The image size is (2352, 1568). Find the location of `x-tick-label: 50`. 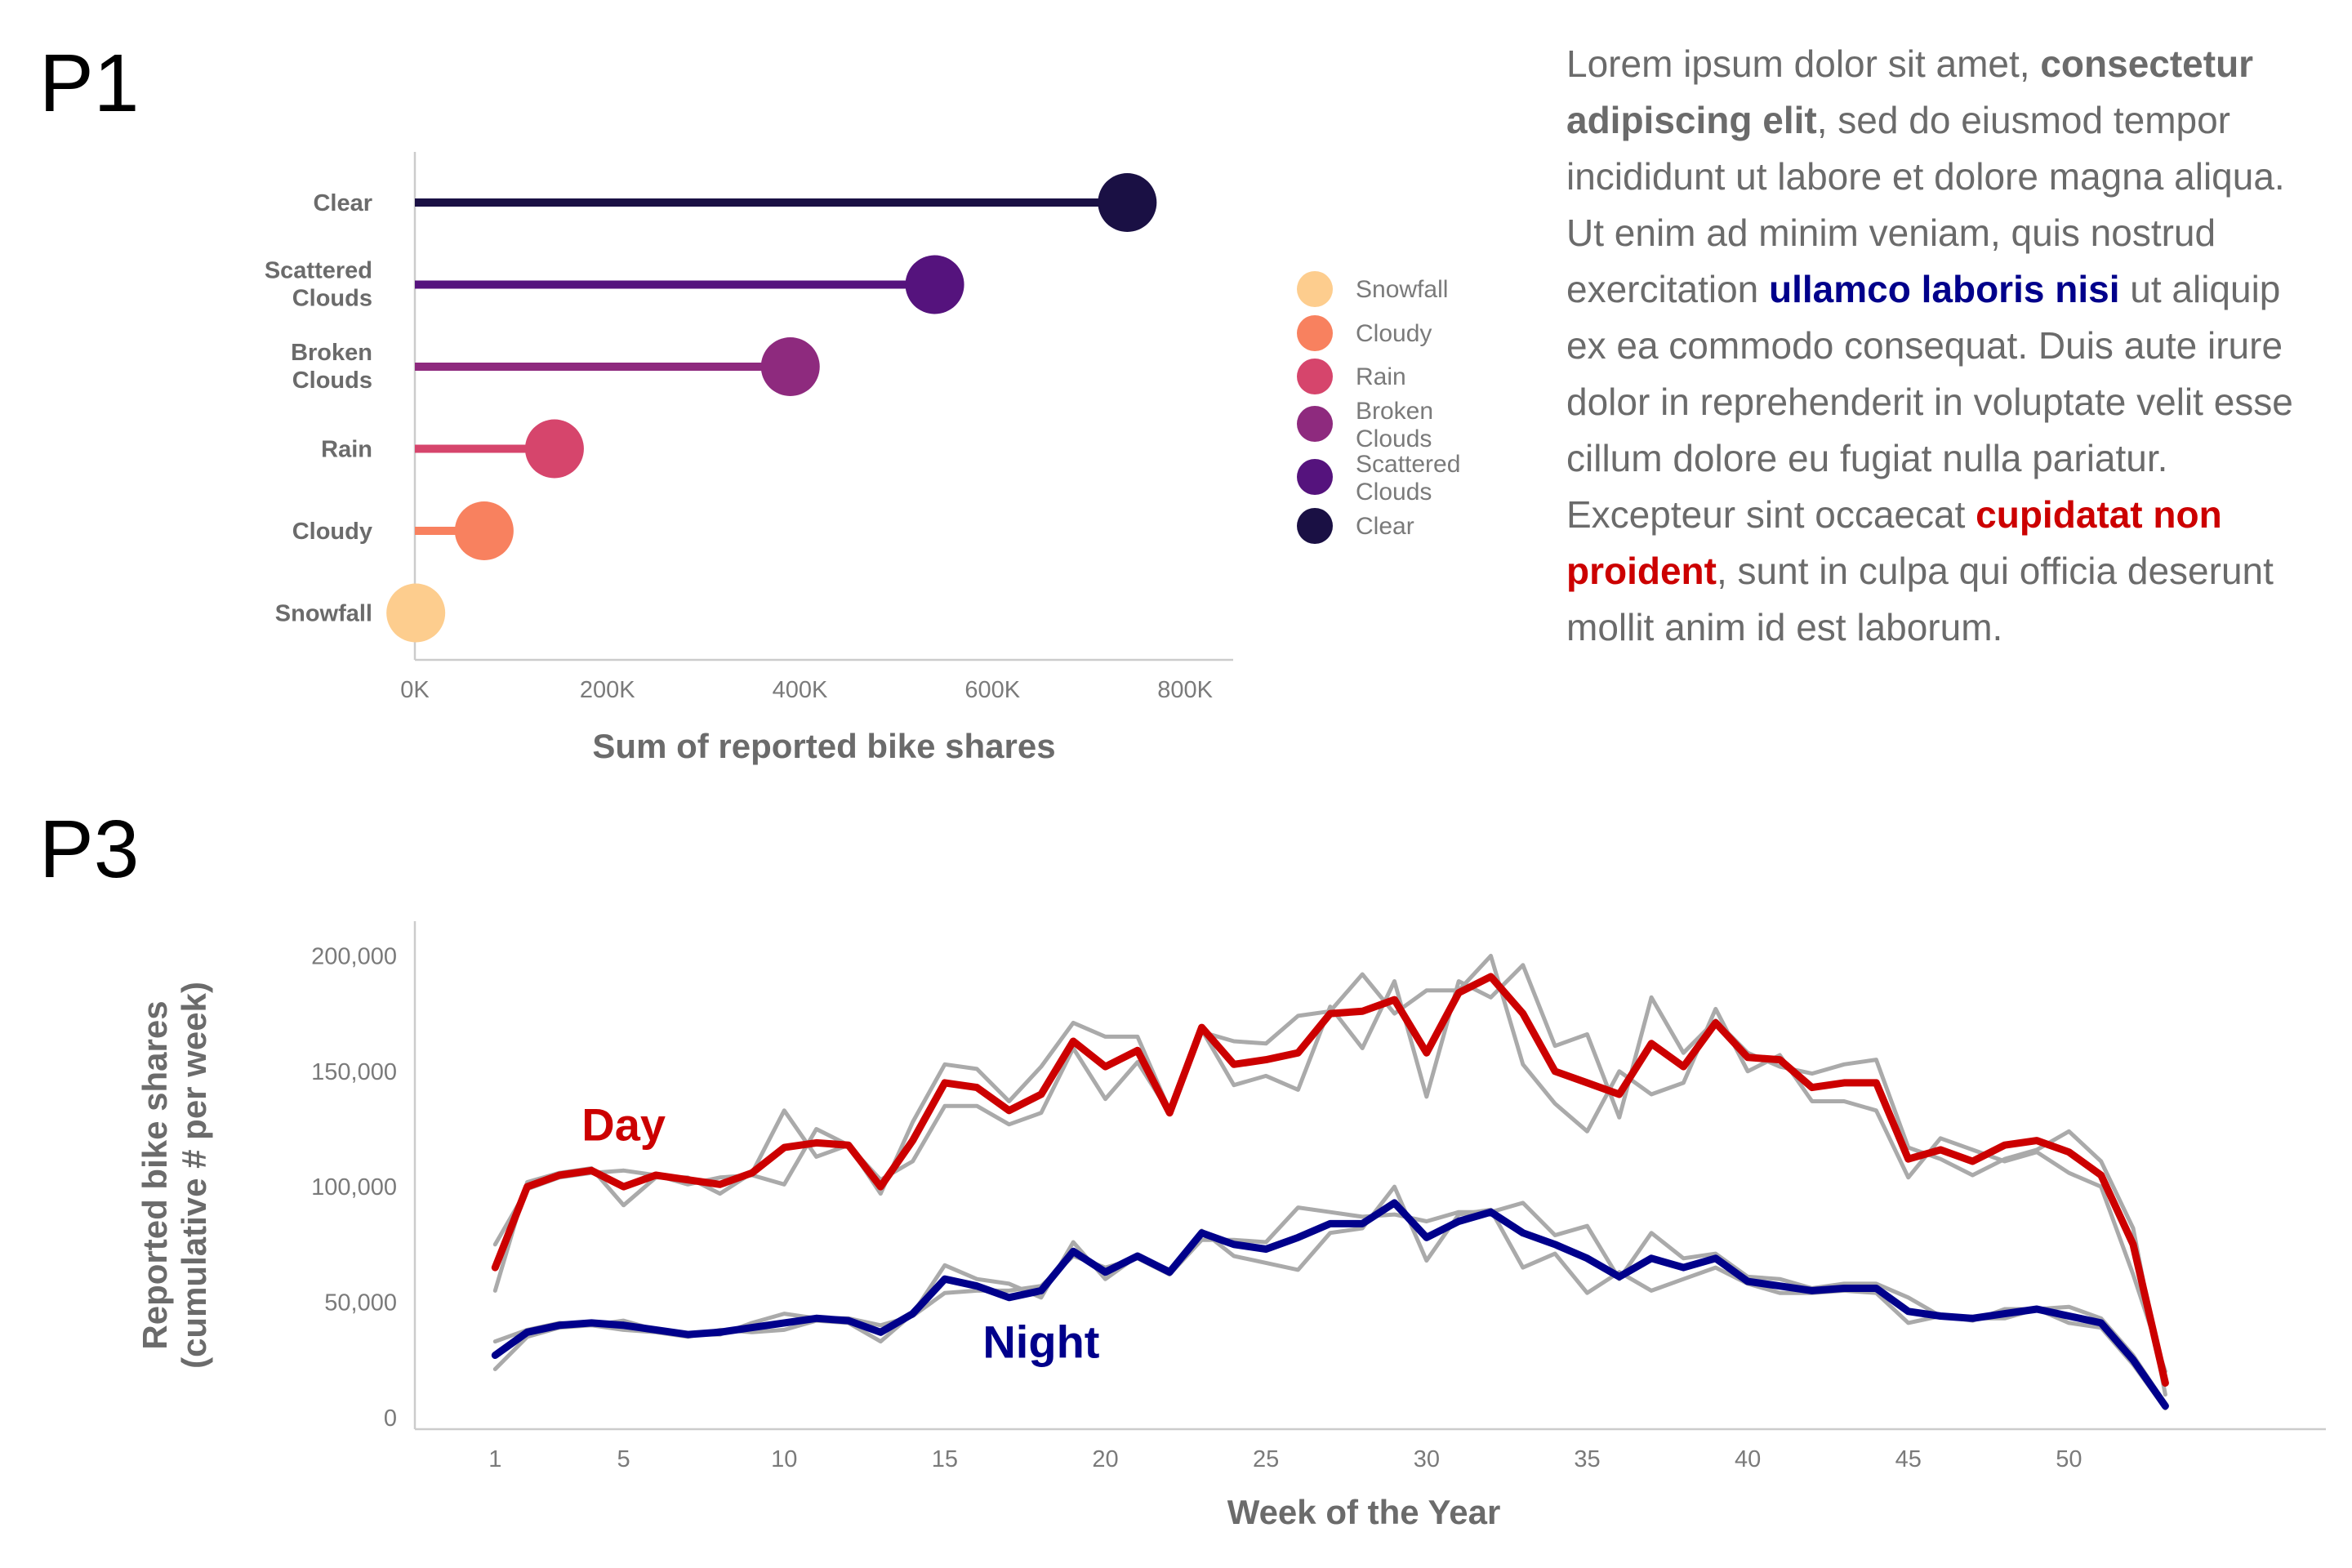

x-tick-label: 50 is located at coordinates (2069, 1459).